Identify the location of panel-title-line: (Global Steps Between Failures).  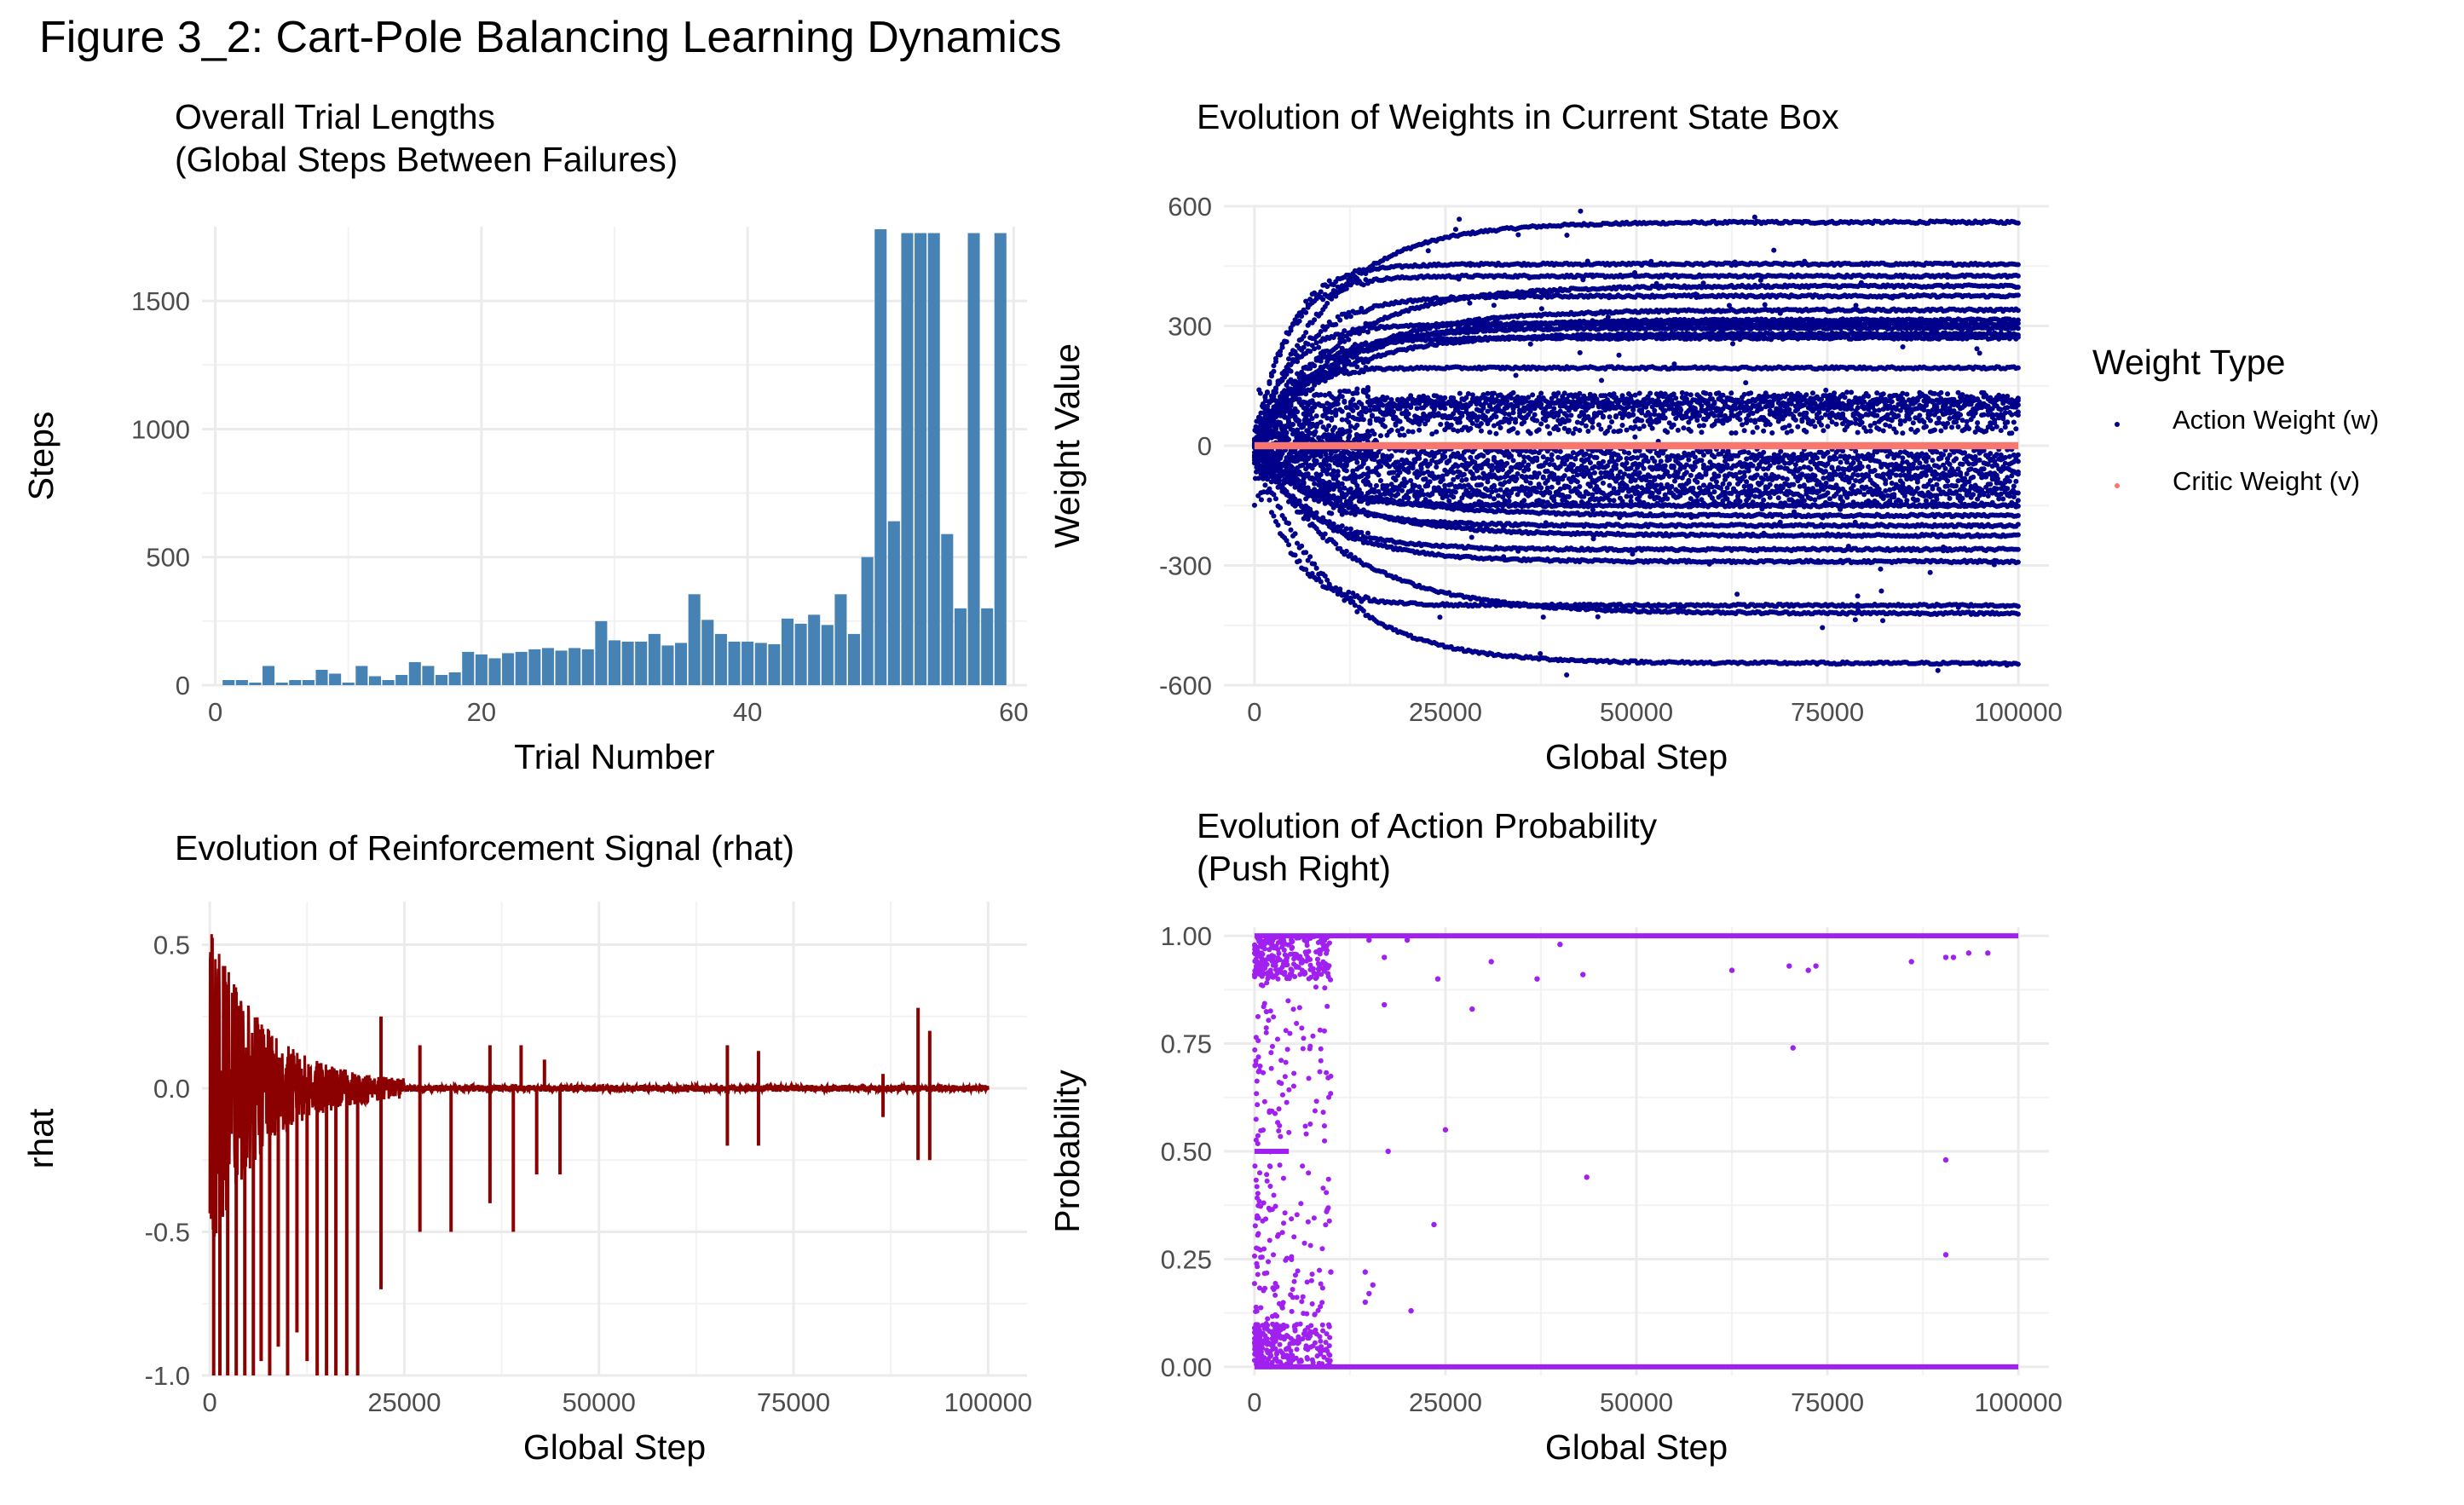
(426, 159).